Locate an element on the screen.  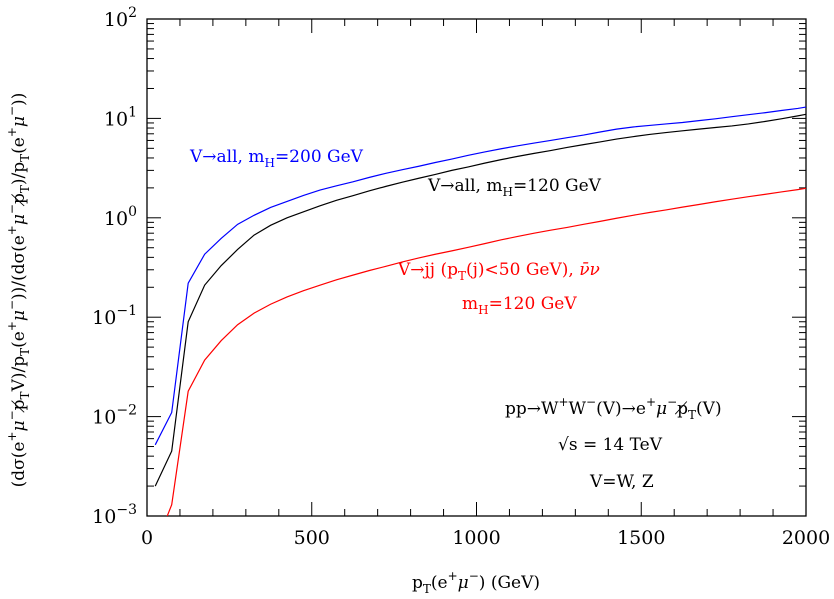
y-tick-label: 10⁰ is located at coordinates (120, 217).